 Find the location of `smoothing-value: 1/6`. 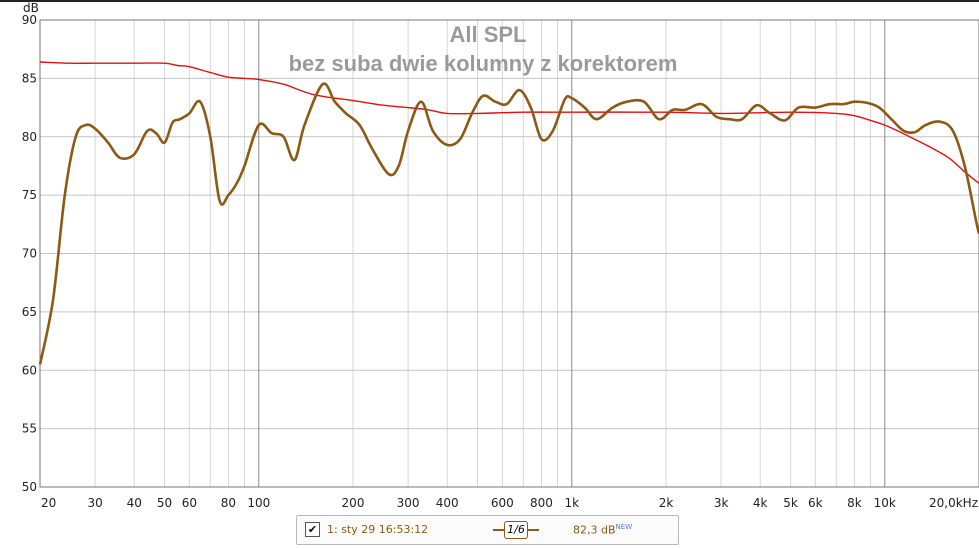

smoothing-value: 1/6 is located at coordinates (516, 530).